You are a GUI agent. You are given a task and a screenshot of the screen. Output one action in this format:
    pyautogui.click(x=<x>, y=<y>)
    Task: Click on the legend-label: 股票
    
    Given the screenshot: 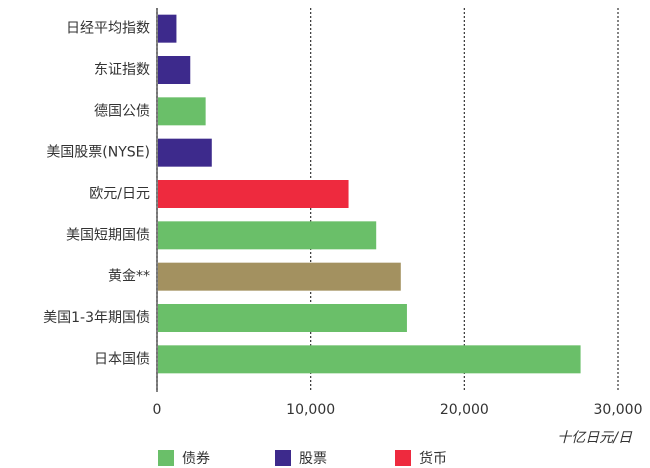 What is the action you would take?
    pyautogui.click(x=313, y=459)
    